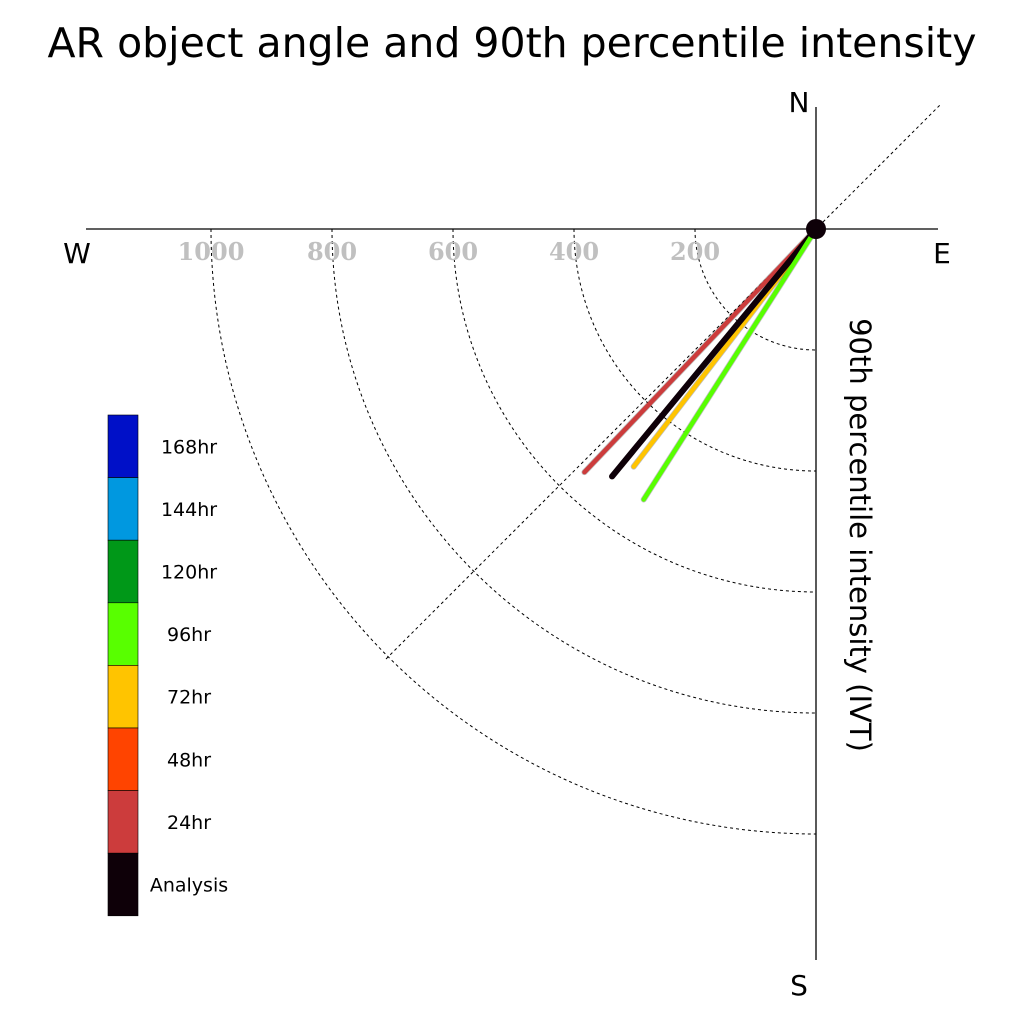  I want to click on tick-label-600: 600, so click(453, 251).